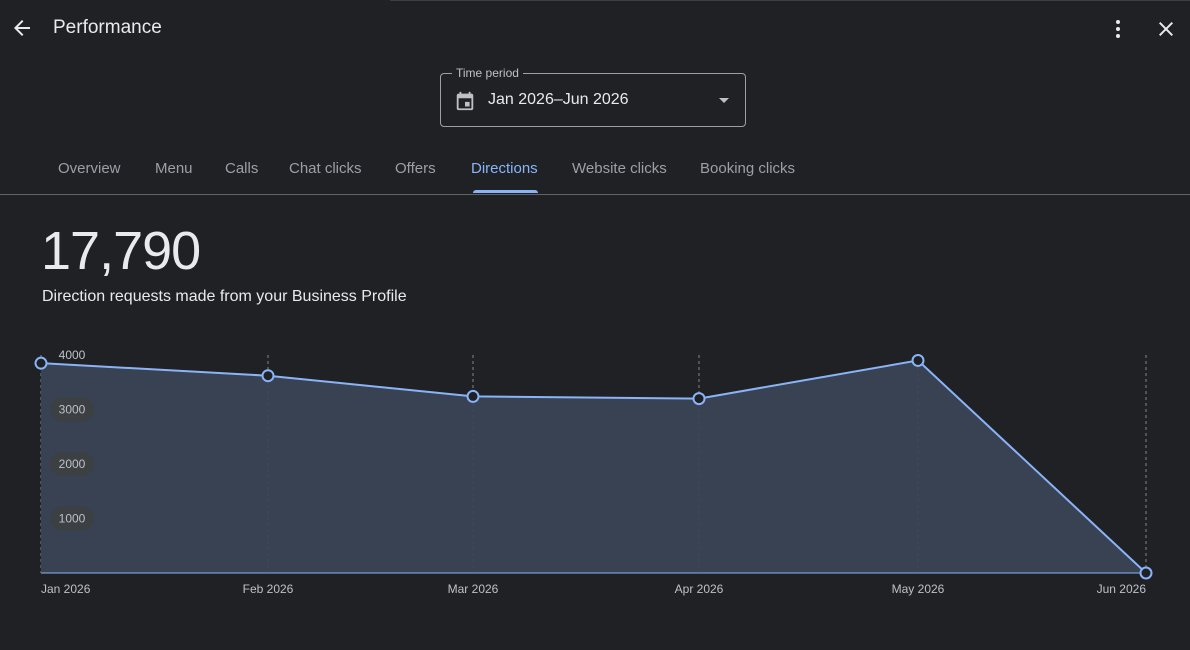  What do you see at coordinates (174, 168) in the screenshot?
I see `tab-menu: Menu` at bounding box center [174, 168].